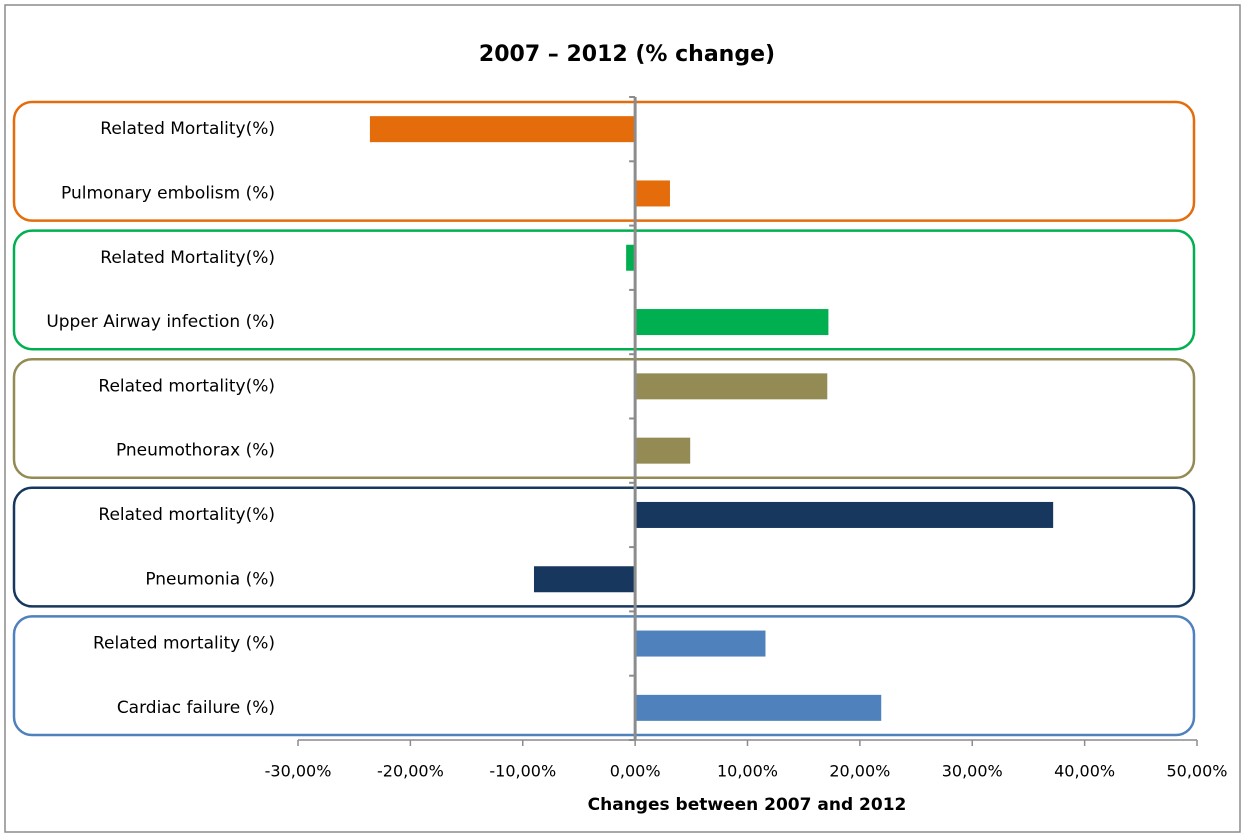 Image resolution: width=1248 pixels, height=837 pixels. Describe the element at coordinates (972, 771) in the screenshot. I see `x-tick-label: 30,00%` at that location.